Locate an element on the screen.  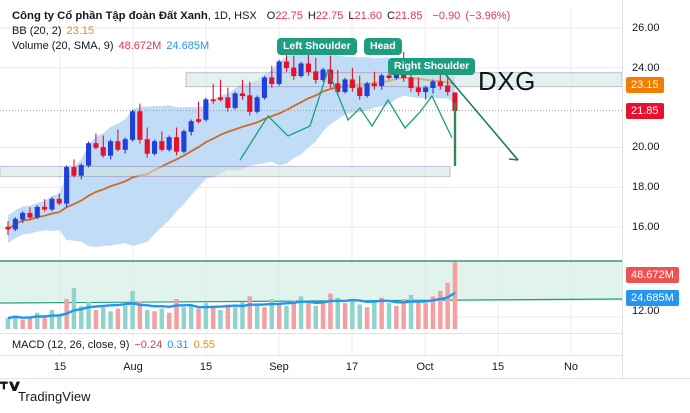
volume-zone-band is located at coordinates (311, 281).